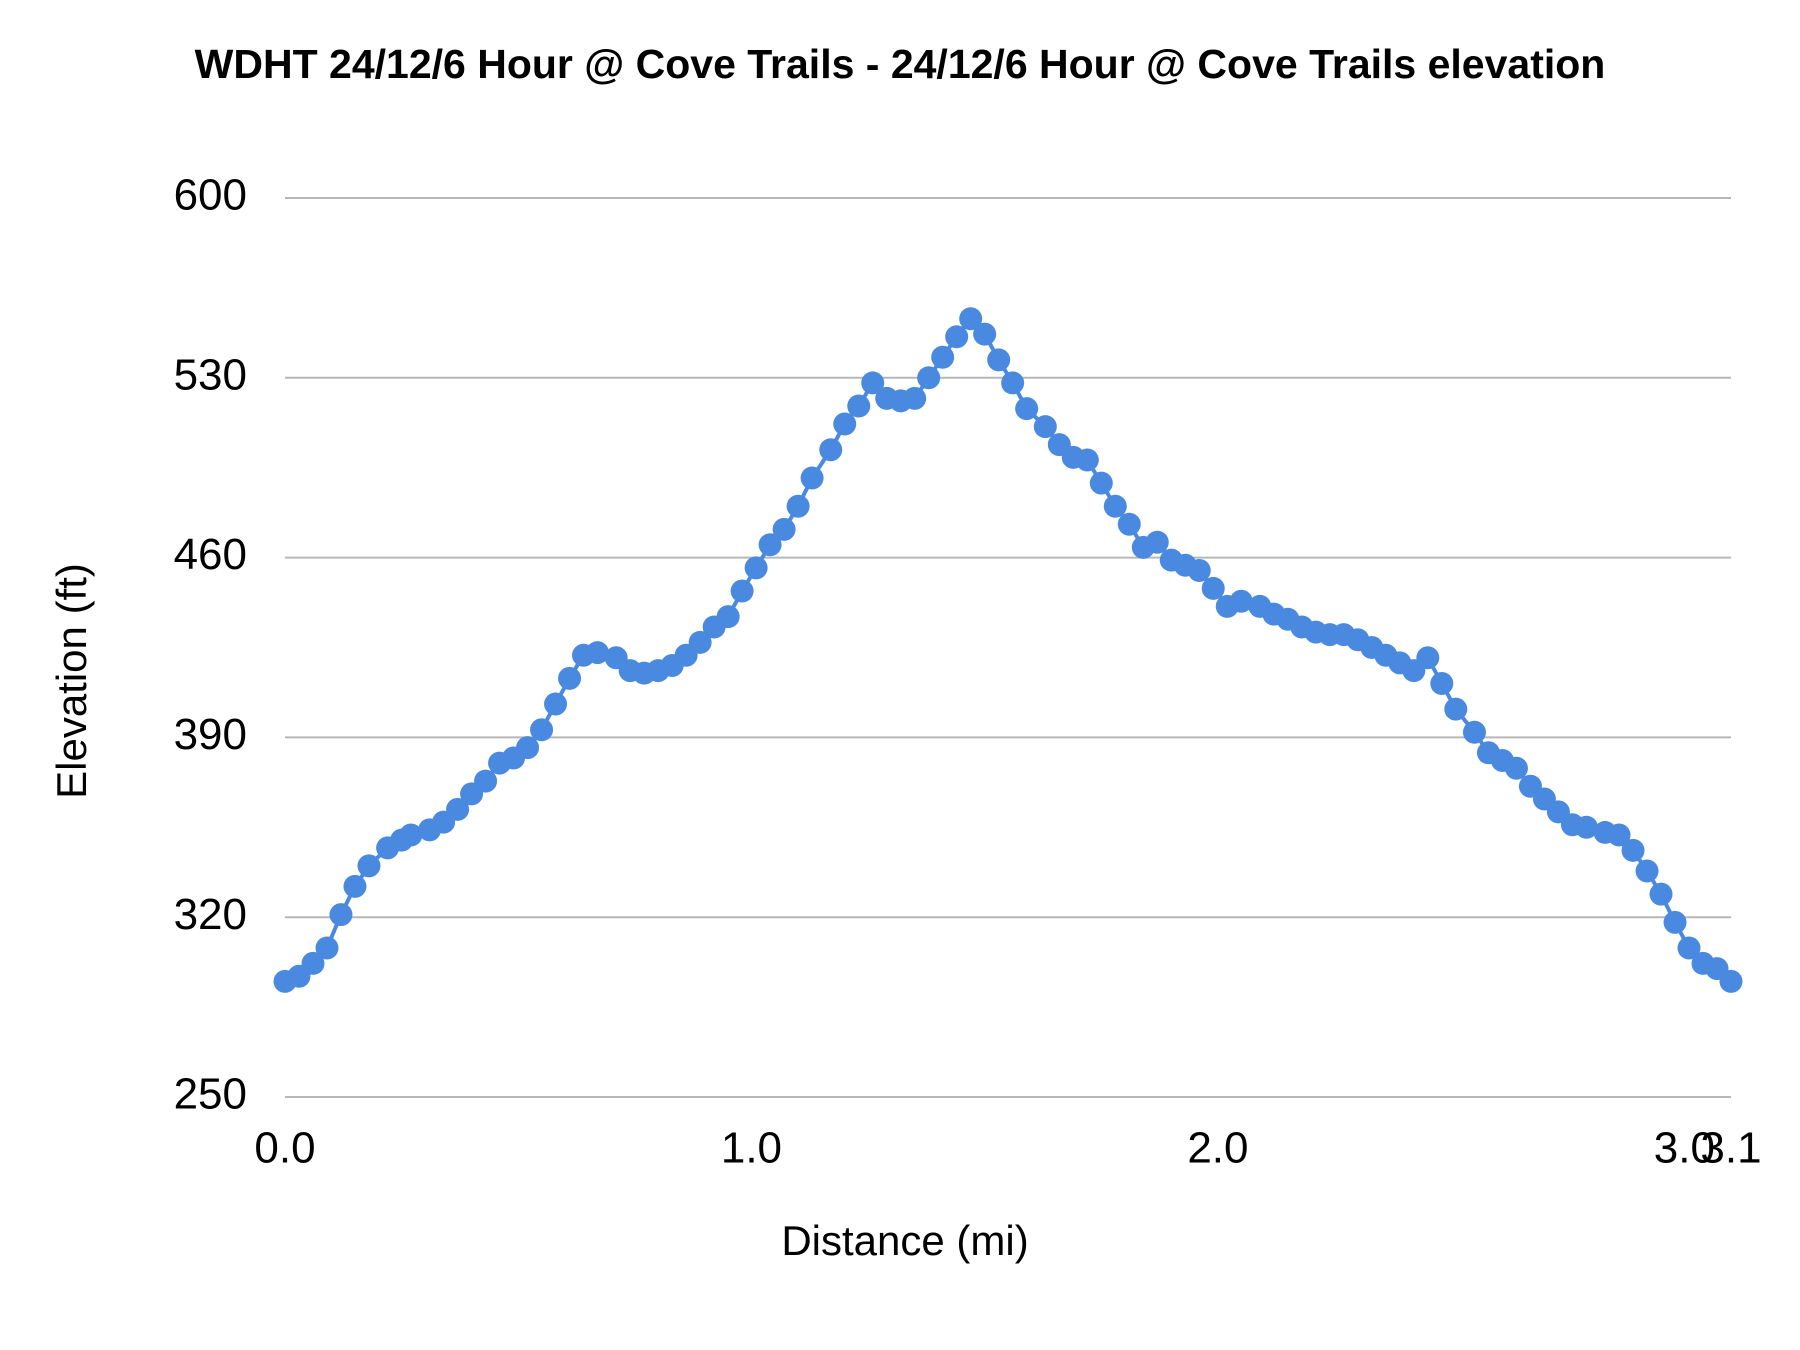 The height and width of the screenshot is (1350, 1800). I want to click on y-tick-label: 250, so click(210, 1094).